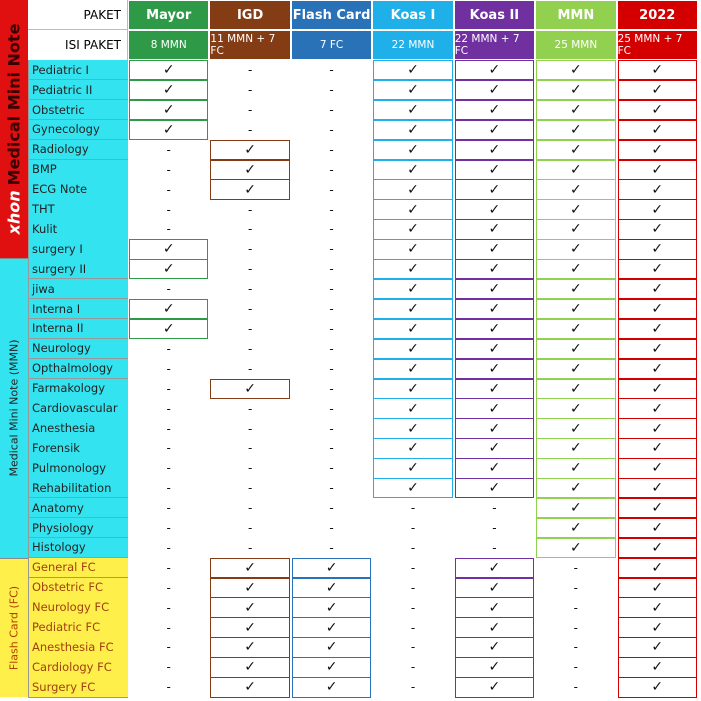  What do you see at coordinates (14, 627) in the screenshot?
I see `section-strip: Flash Card (FC)` at bounding box center [14, 627].